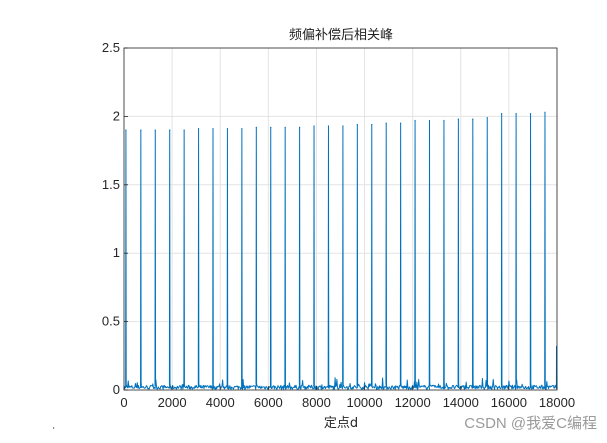  I want to click on x-tick-label: 12000, so click(413, 402).